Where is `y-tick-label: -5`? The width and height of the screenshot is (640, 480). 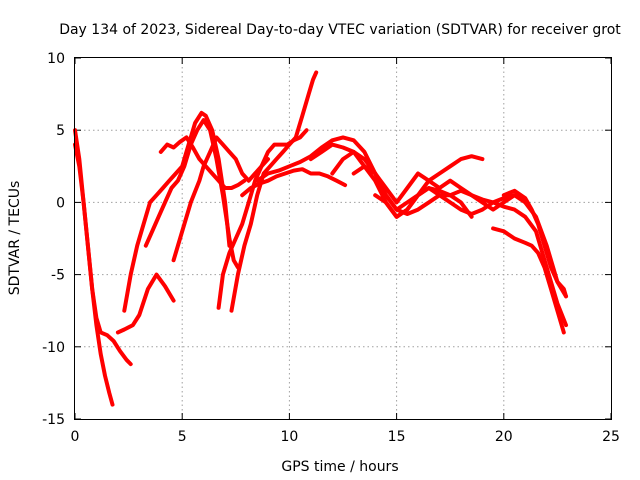
y-tick-label: -5 is located at coordinates (58, 276).